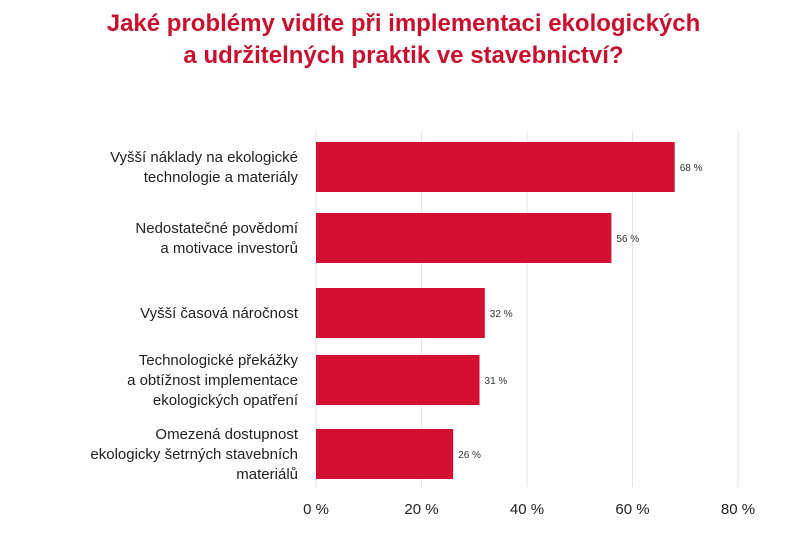  What do you see at coordinates (216, 228) in the screenshot?
I see `category-label-line: Nedostatečné povědomí` at bounding box center [216, 228].